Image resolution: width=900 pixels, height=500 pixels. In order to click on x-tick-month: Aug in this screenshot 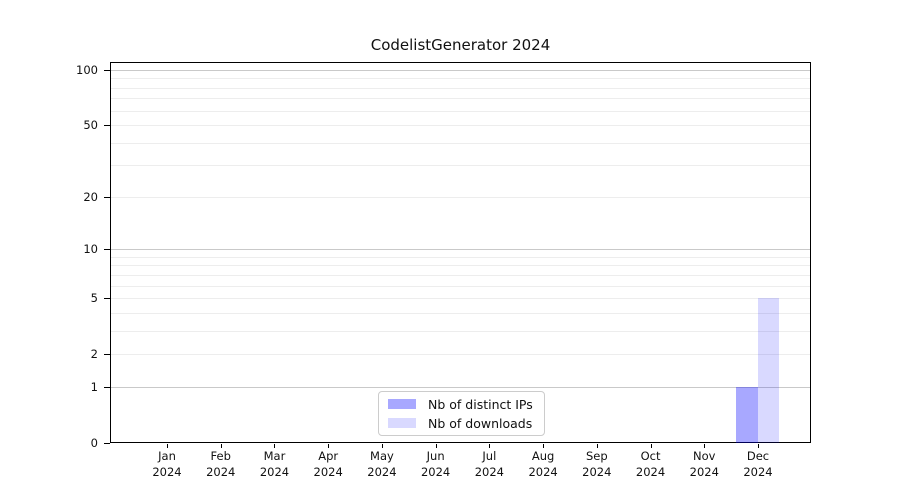, I will do `click(543, 456)`.